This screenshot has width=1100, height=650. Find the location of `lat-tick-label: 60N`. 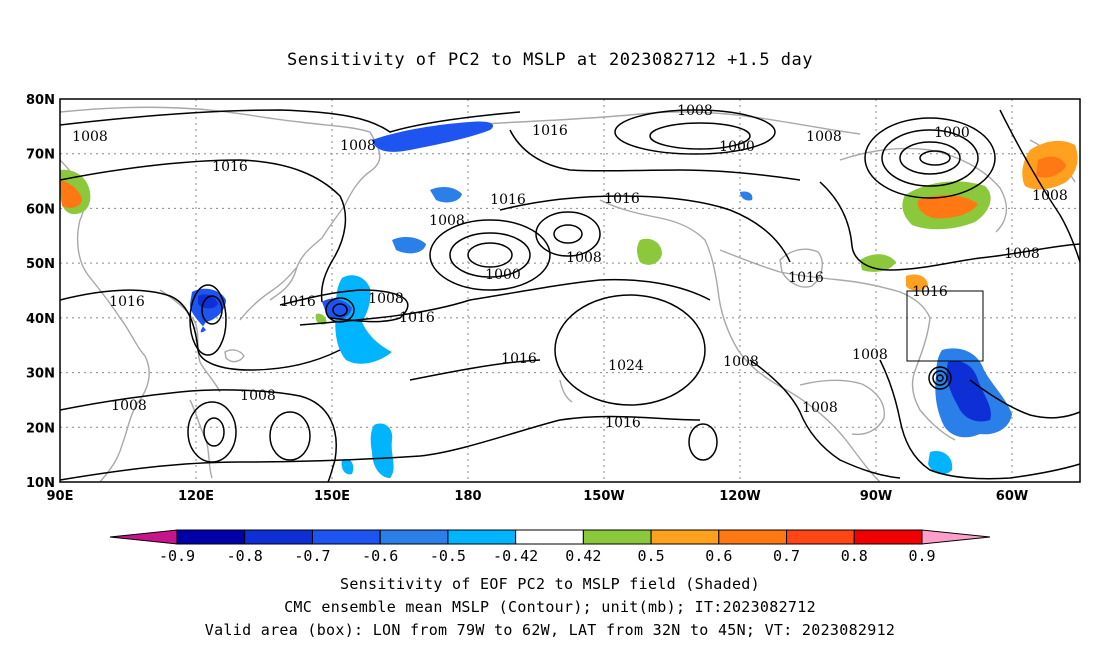

lat-tick-label: 60N is located at coordinates (40, 209).